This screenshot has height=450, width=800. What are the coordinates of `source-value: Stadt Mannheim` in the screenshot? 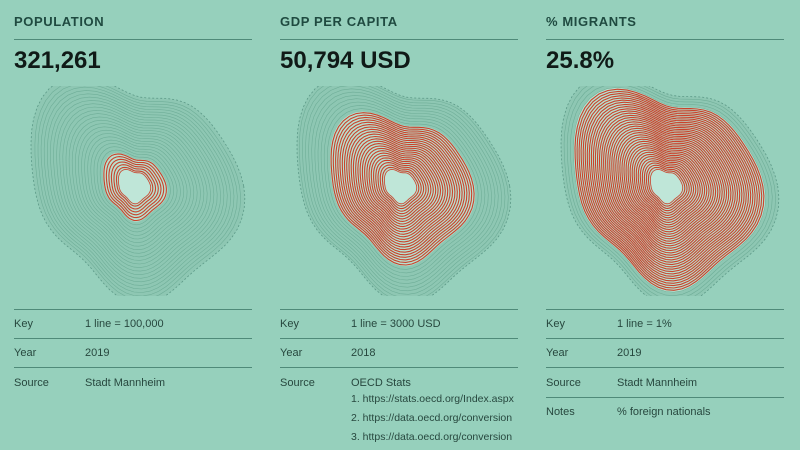 It's located at (125, 383).